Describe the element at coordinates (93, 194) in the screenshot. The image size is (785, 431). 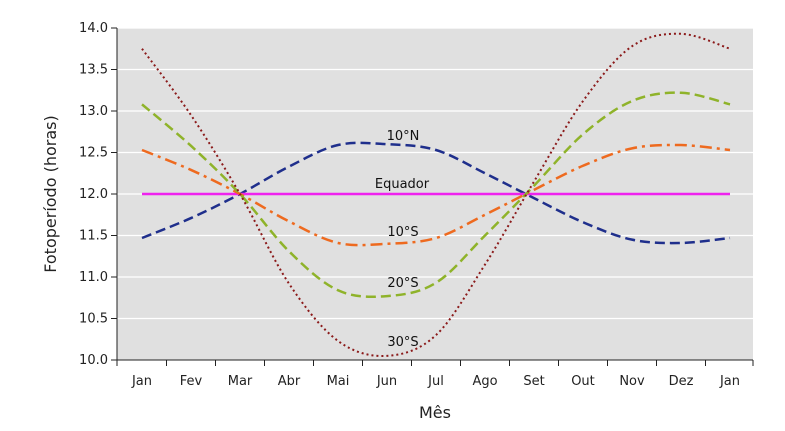
I see `y-tick-label: 12.0` at that location.